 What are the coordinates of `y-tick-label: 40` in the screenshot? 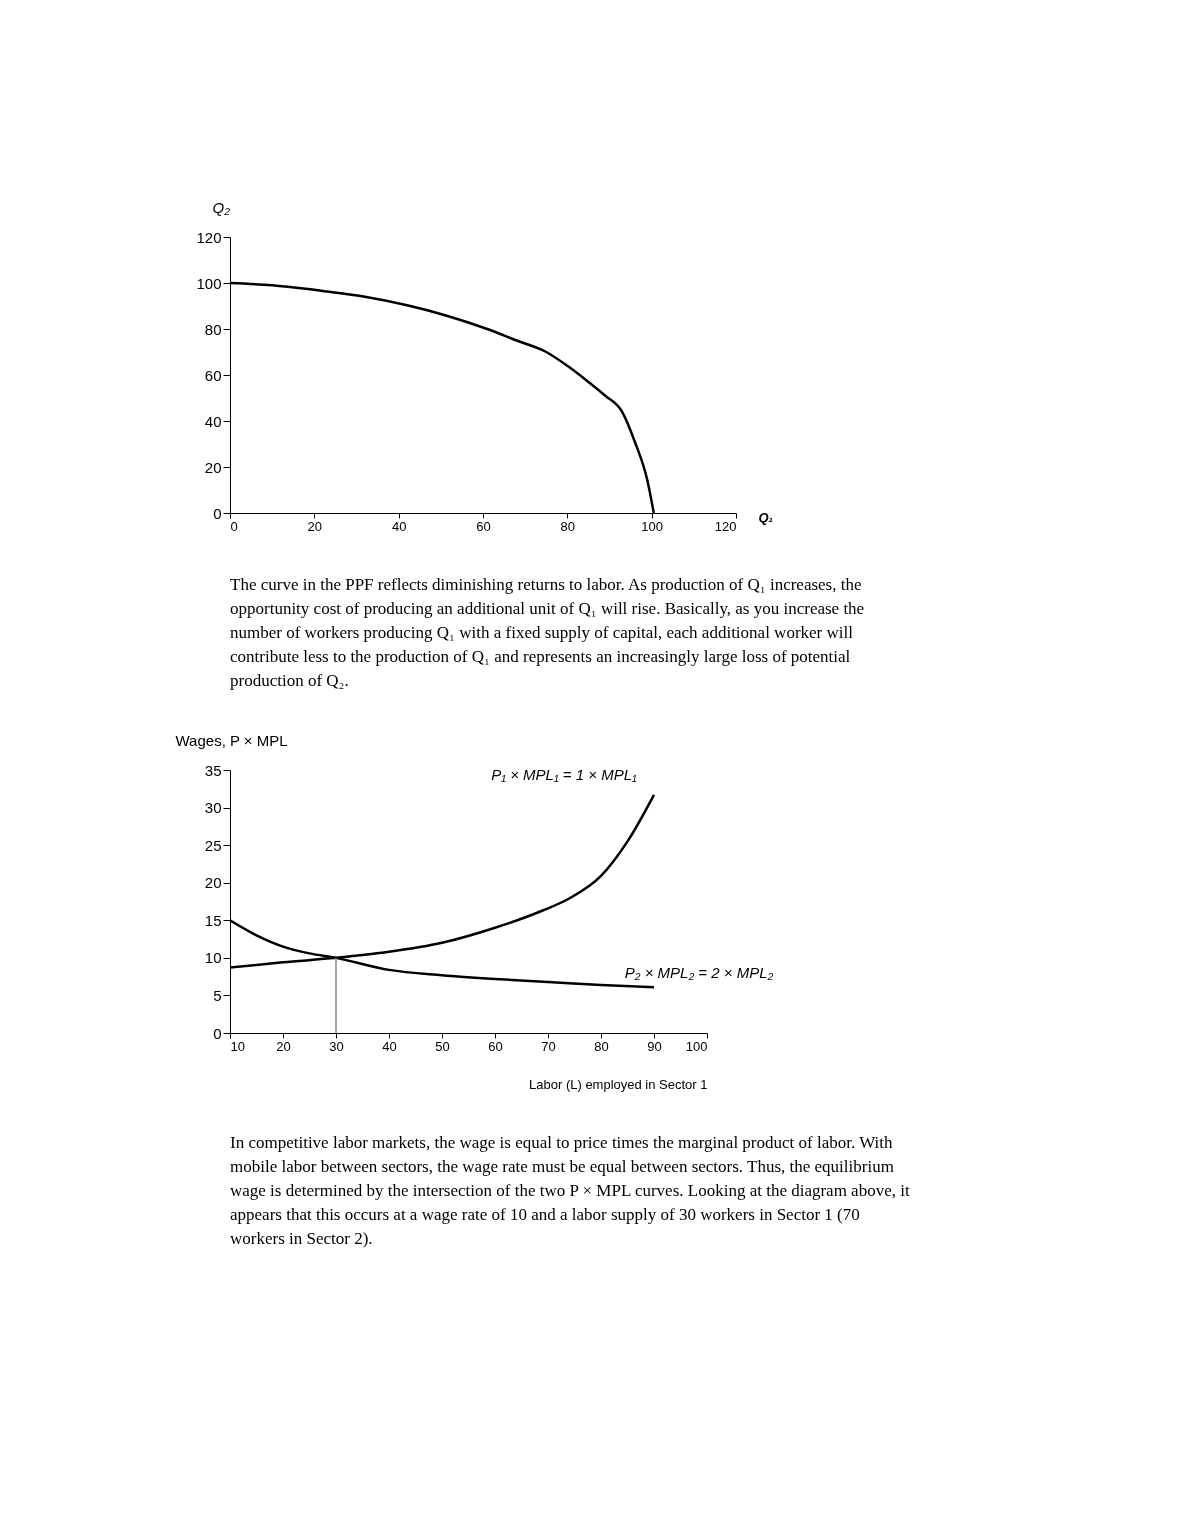 It's located at (213, 421).